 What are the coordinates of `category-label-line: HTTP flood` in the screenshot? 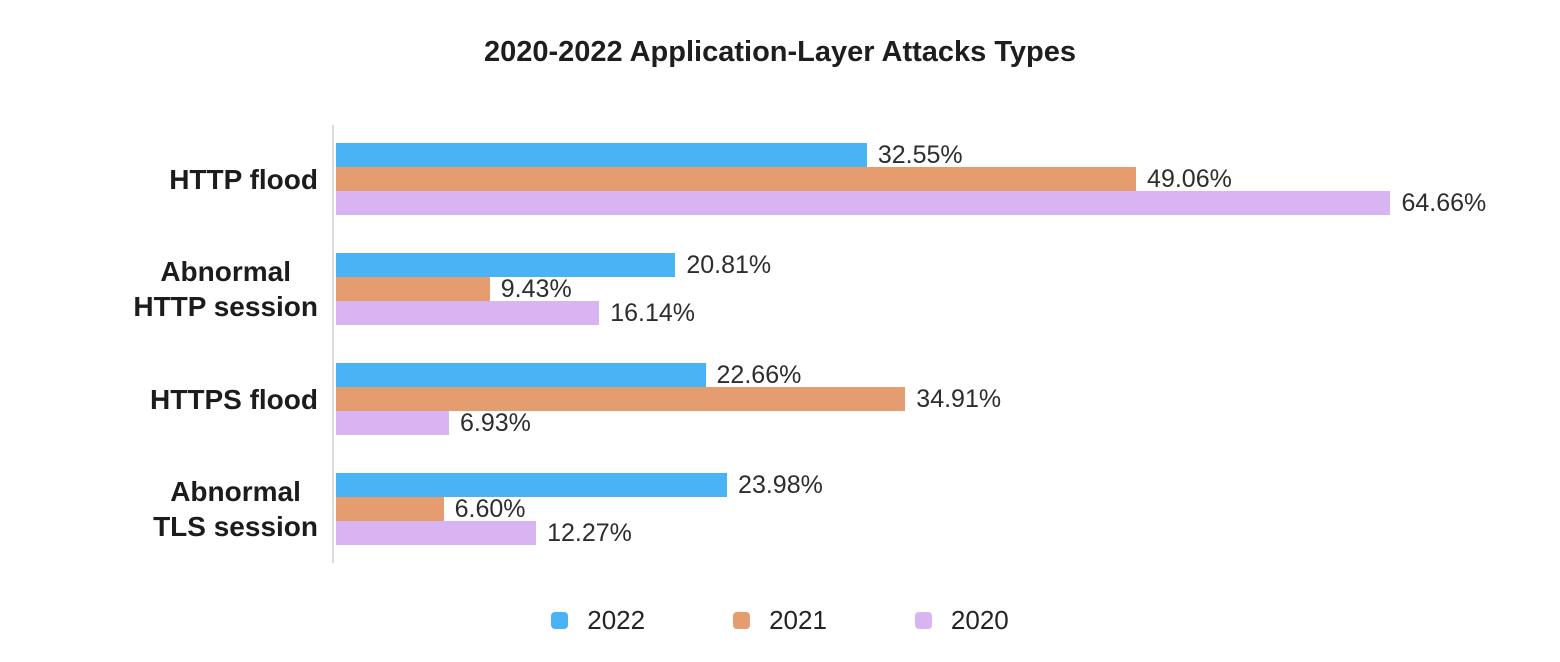 It's located at (243, 179).